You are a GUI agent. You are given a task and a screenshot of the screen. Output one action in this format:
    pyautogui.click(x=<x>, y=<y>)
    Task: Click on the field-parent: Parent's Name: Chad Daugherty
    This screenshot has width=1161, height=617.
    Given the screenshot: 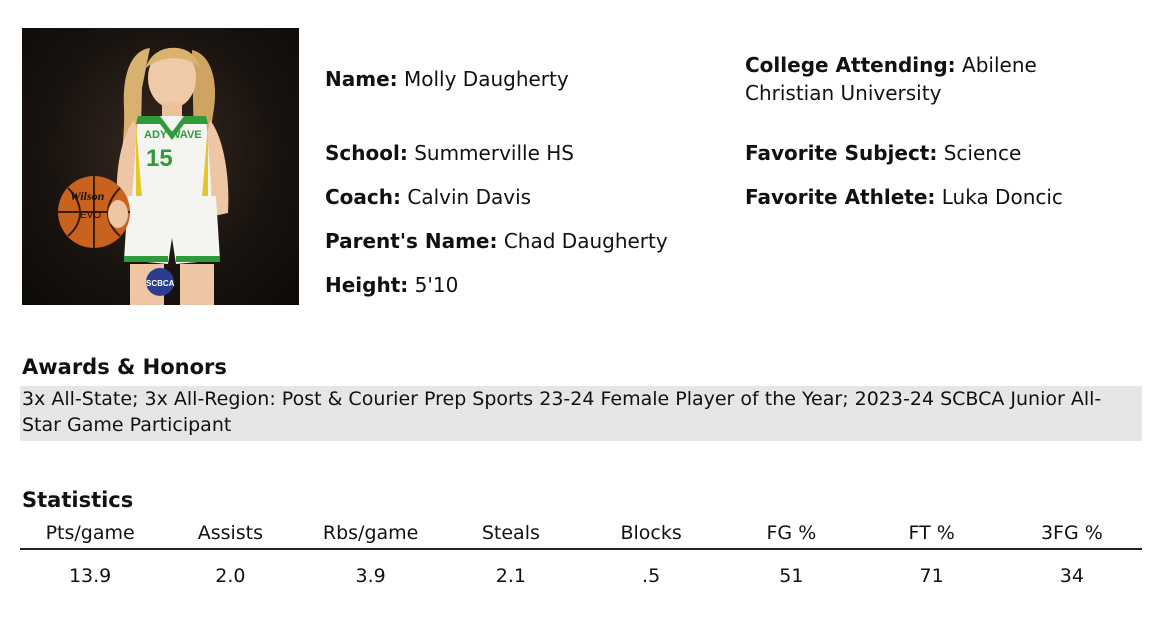 What is the action you would take?
    pyautogui.click(x=496, y=241)
    